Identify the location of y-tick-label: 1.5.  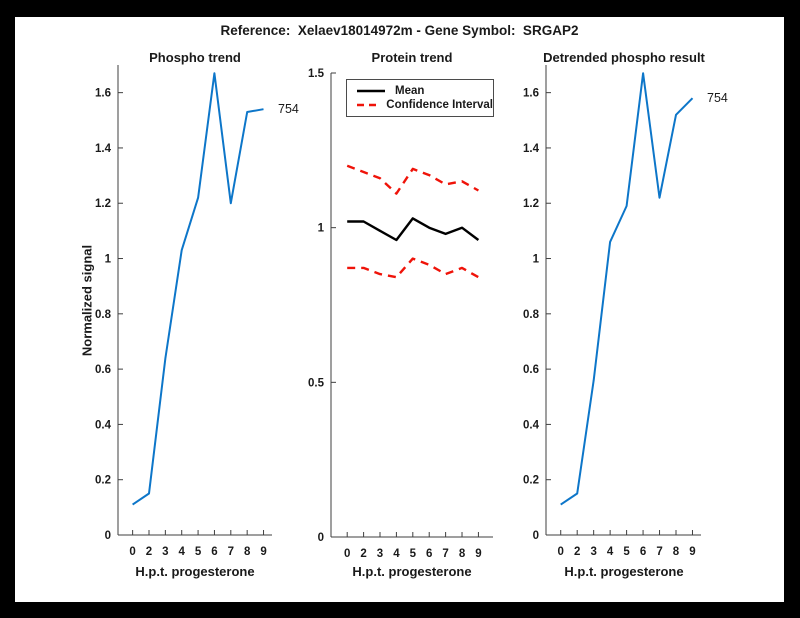
(316, 74).